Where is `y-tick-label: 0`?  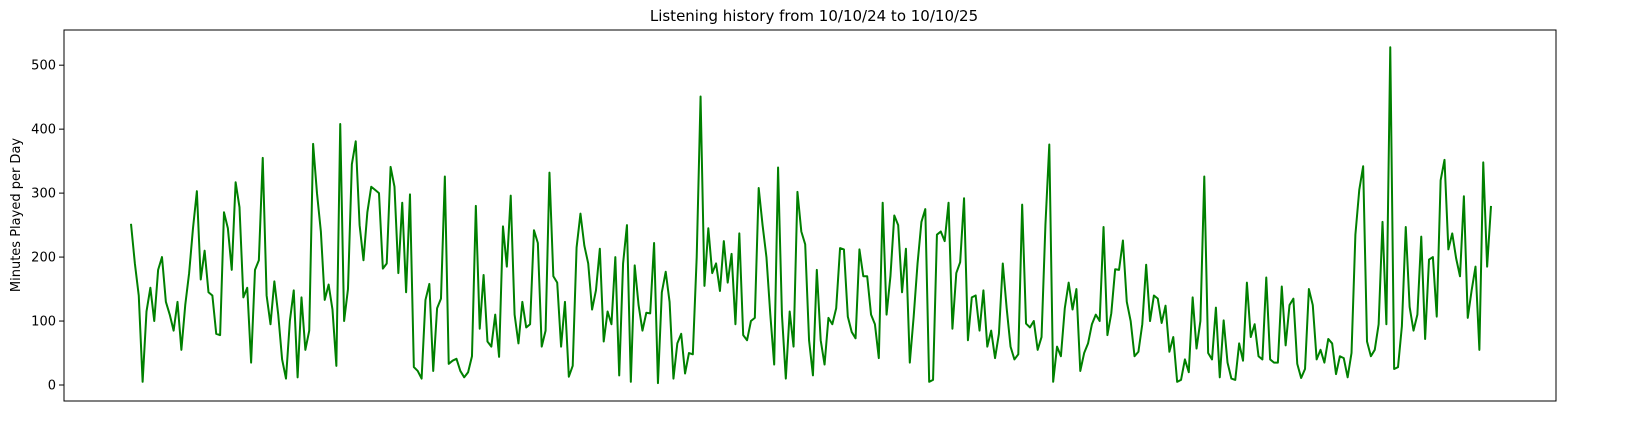
y-tick-label: 0 is located at coordinates (52, 386).